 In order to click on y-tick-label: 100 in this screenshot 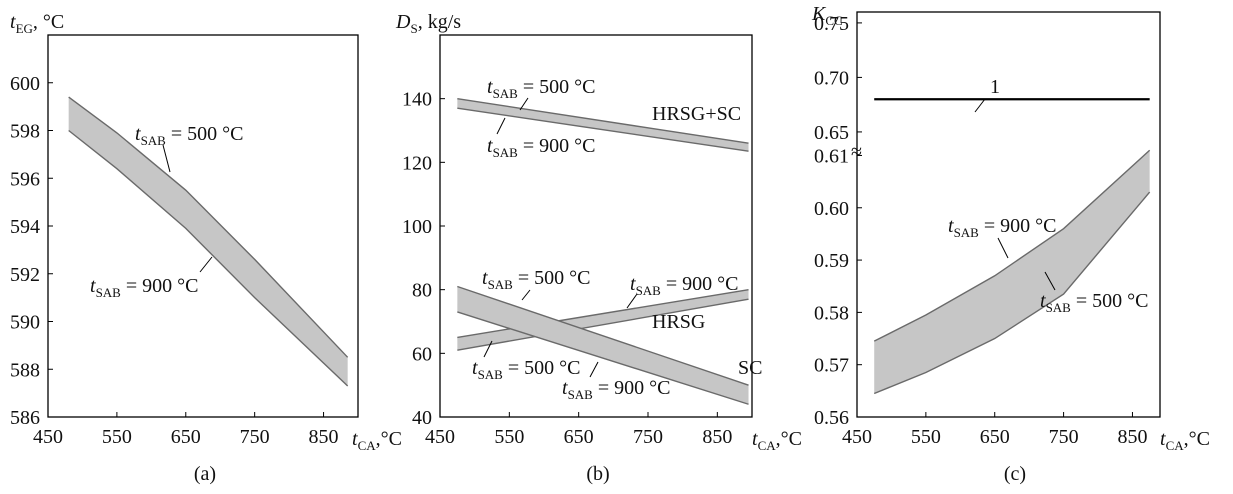, I will do `click(417, 227)`.